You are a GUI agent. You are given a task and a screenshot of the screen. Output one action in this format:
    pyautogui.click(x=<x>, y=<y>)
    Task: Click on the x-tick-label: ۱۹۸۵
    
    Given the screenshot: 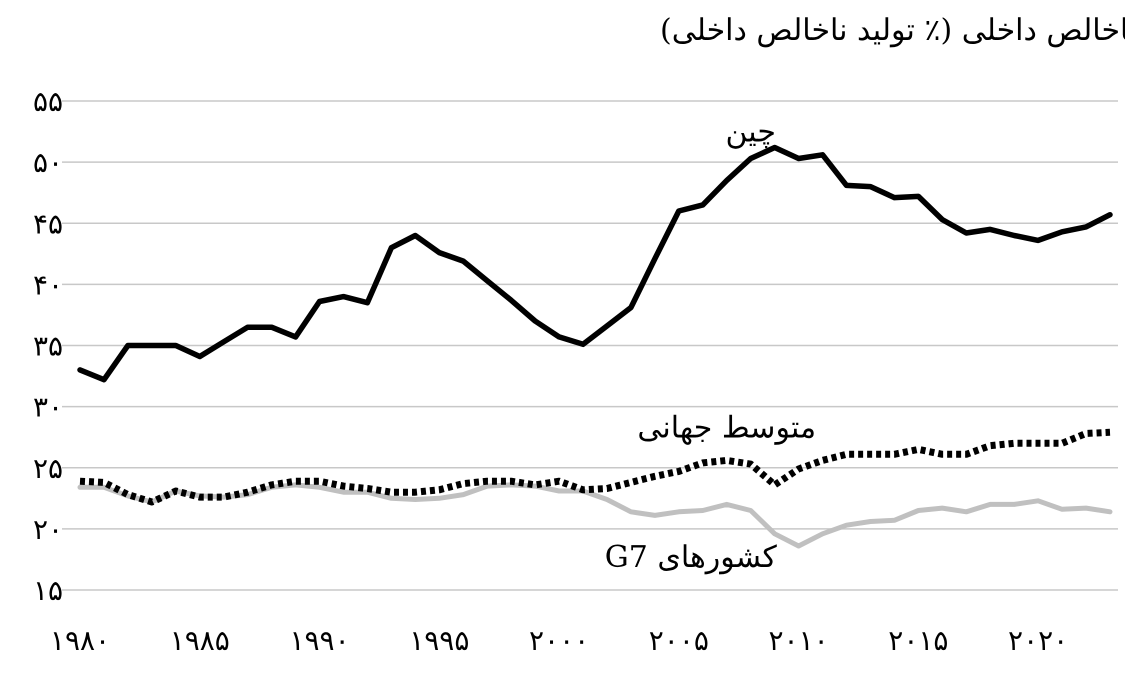 What is the action you would take?
    pyautogui.click(x=200, y=640)
    